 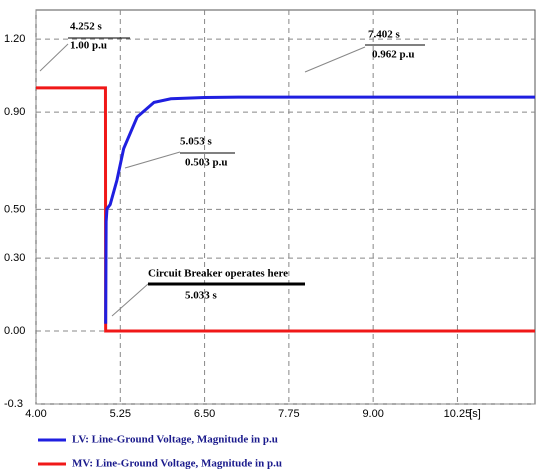 I want to click on x-tick-label: 6.50, so click(x=204, y=414).